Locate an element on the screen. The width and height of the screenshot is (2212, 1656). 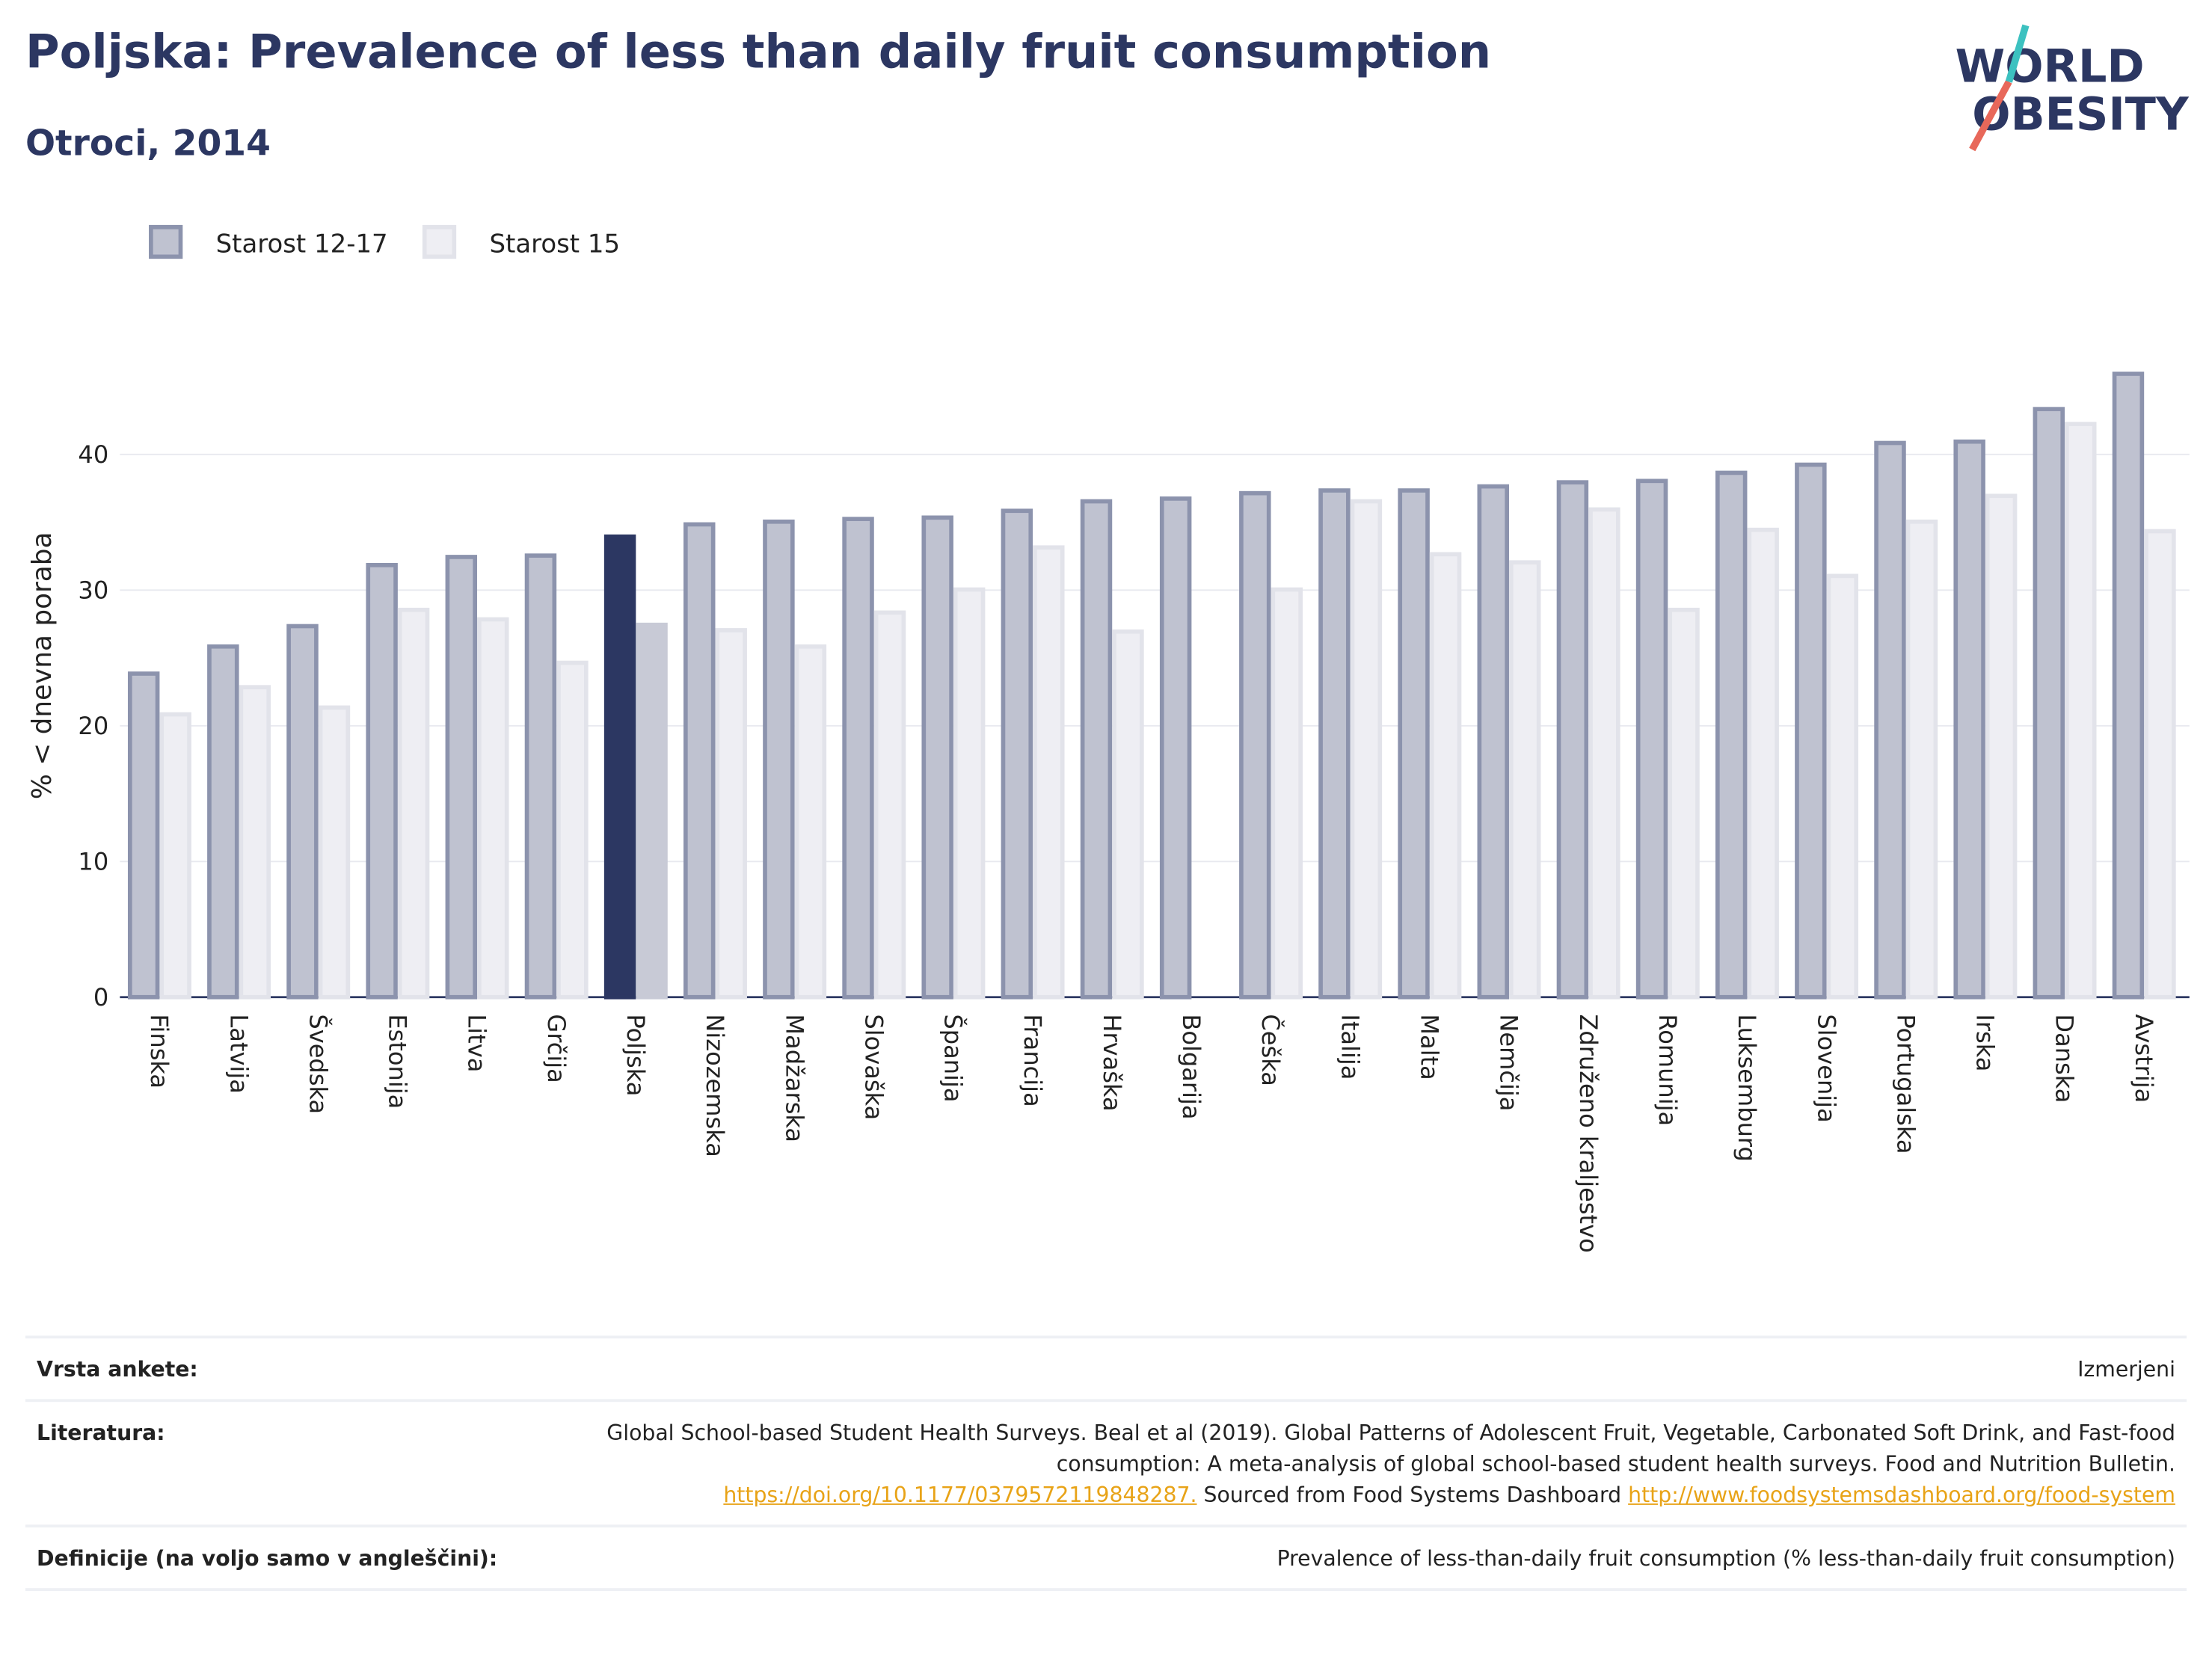
x-tick-label: Danska is located at coordinates (2064, 1058).